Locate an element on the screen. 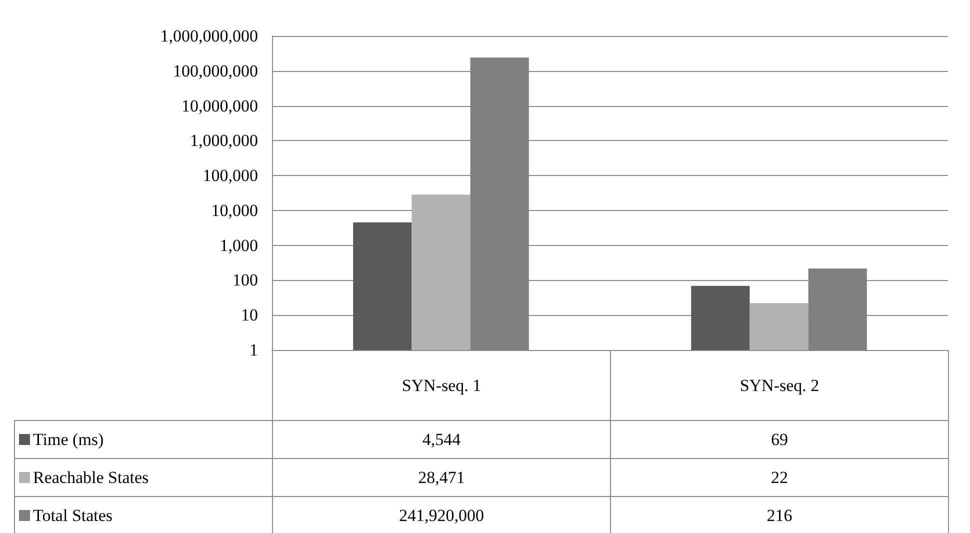 The height and width of the screenshot is (533, 970). data-label: 216 is located at coordinates (779, 514).